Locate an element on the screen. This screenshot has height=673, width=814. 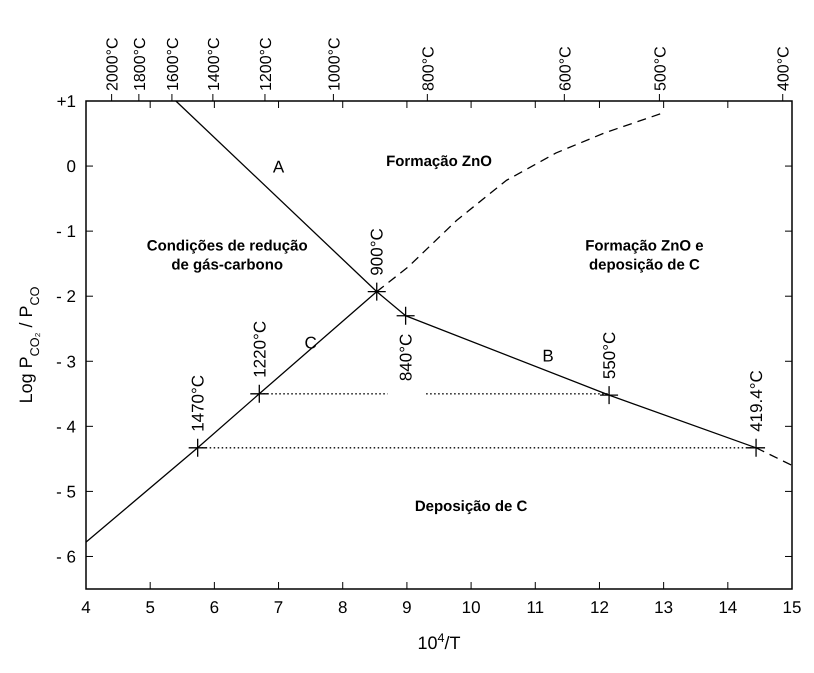
annotation: Formação ZnO e deposição de C is located at coordinates (644, 256).